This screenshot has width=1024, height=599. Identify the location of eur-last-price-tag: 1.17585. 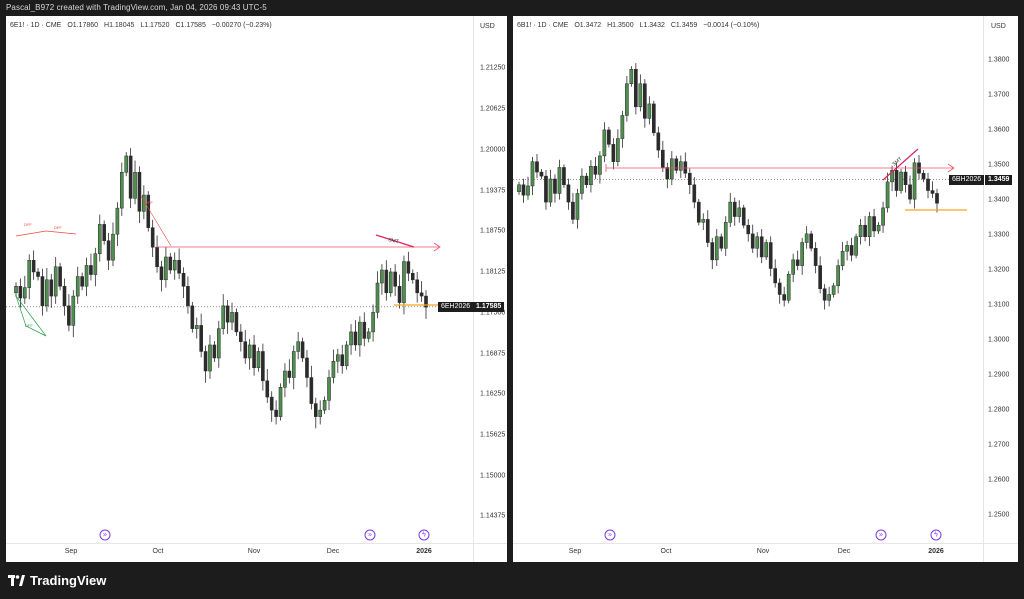
(489, 307).